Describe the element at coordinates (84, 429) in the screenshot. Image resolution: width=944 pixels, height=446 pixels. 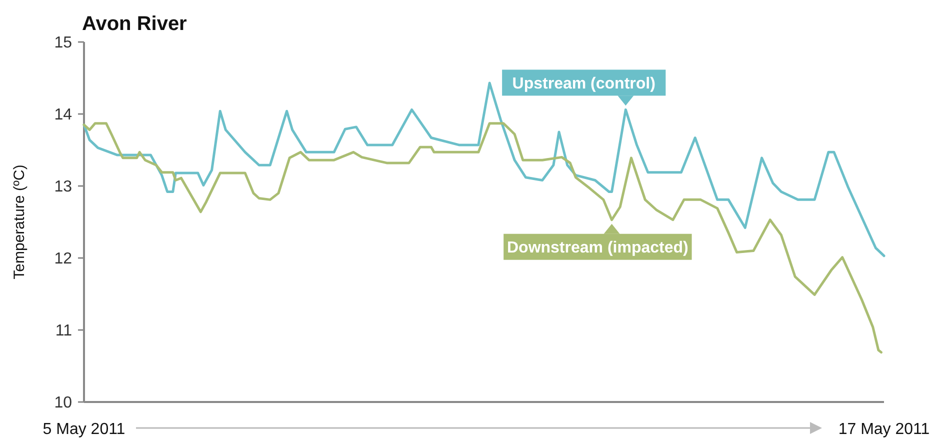
I see `x-tick-label: 5 May 2011` at that location.